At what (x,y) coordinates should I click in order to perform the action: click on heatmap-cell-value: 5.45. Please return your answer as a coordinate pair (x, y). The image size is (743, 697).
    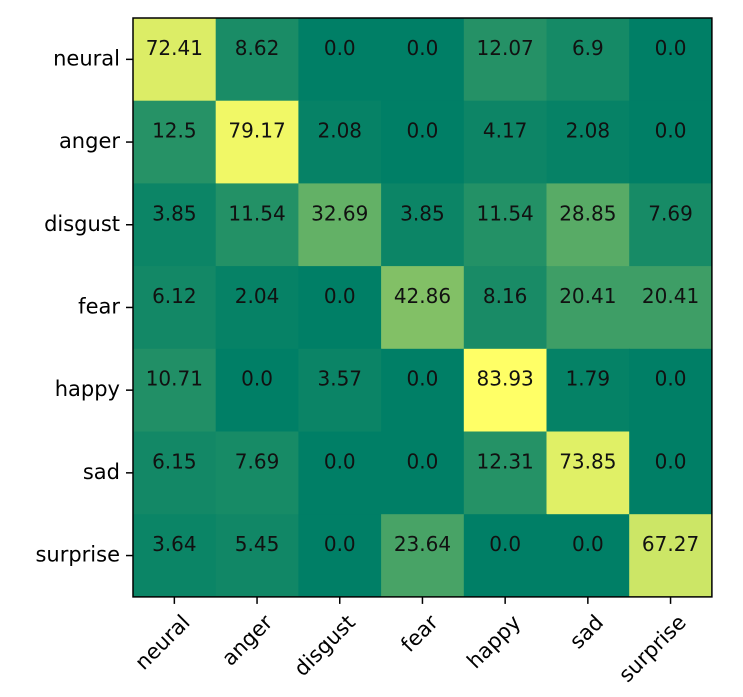
    Looking at the image, I should click on (257, 544).